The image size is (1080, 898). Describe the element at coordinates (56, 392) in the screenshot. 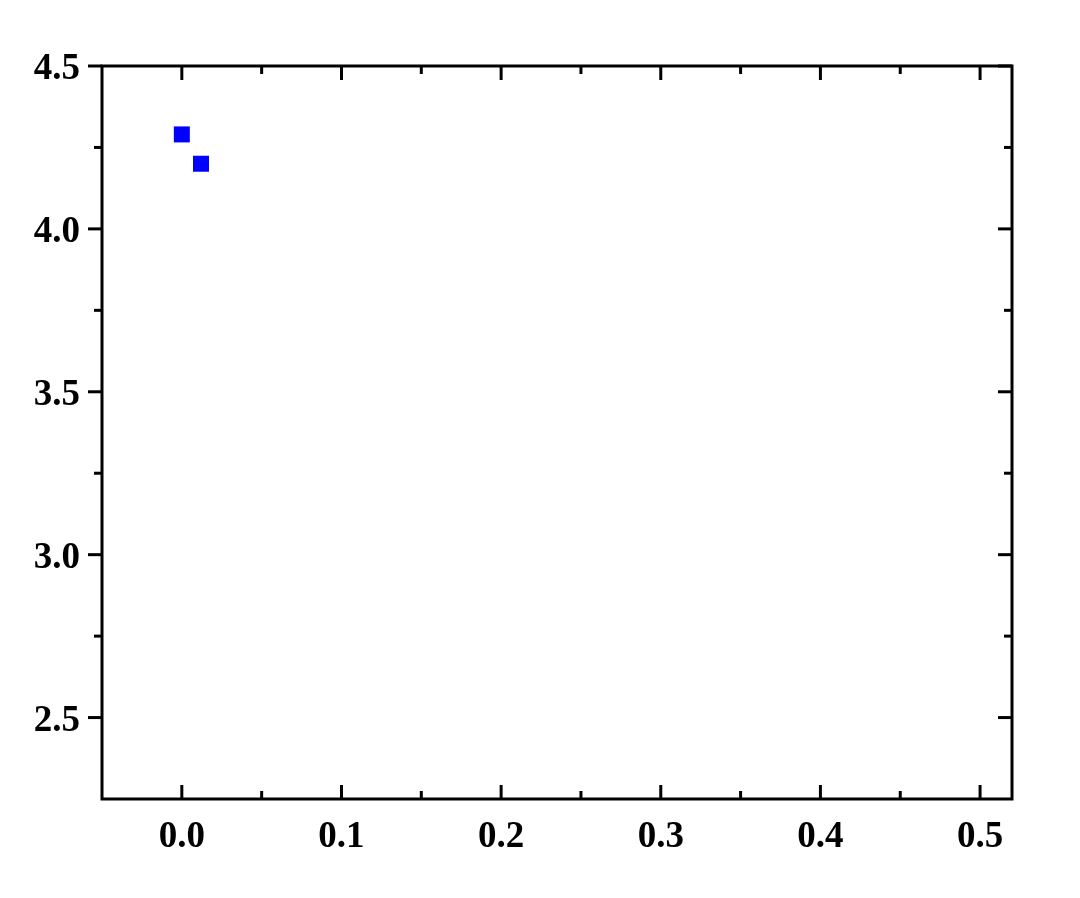

I see `y-tick-label: 3.5` at that location.